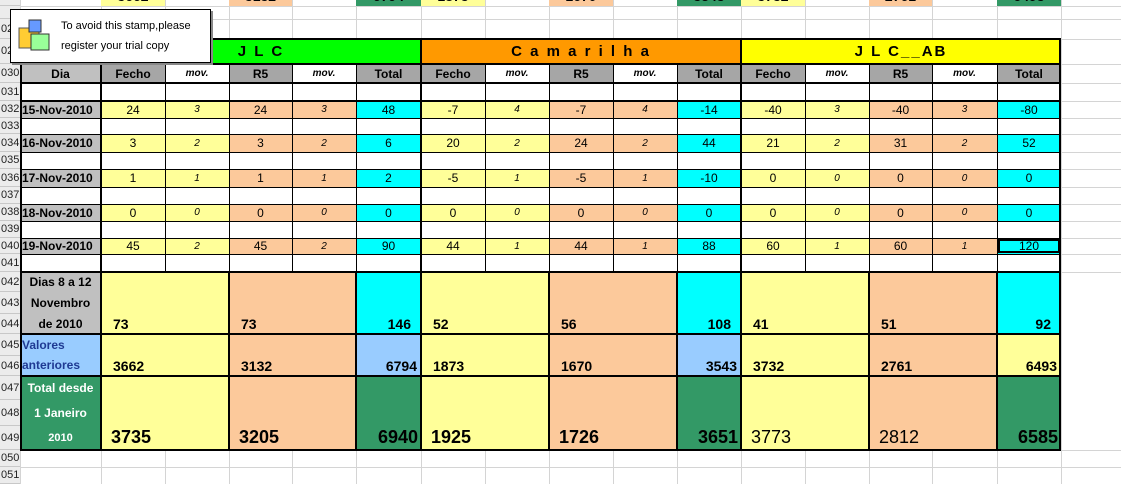 This screenshot has height=484, width=1121. What do you see at coordinates (709, 3) in the screenshot?
I see `top-partial-cell: 3543` at bounding box center [709, 3].